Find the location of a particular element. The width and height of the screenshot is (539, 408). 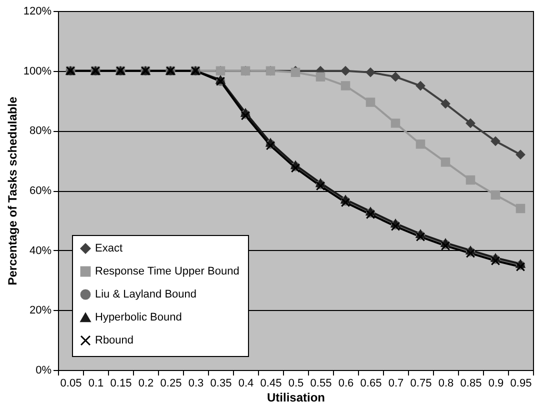

legend-label: Hyperbolic Bound is located at coordinates (138, 318).